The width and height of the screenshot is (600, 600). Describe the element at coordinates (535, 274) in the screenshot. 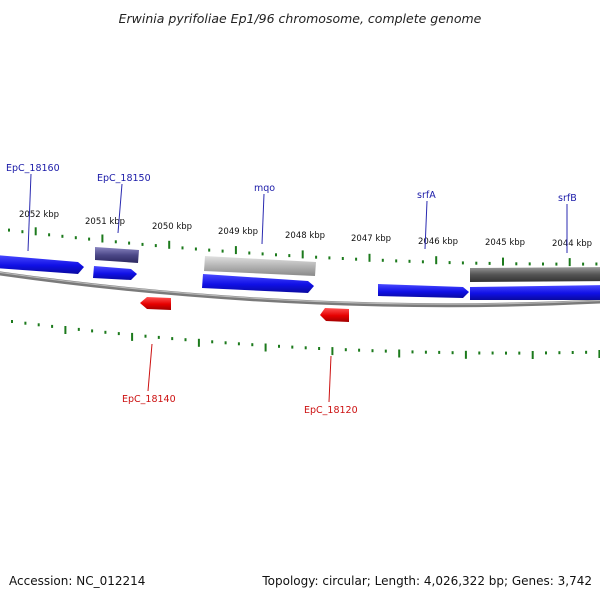

I see `feature-block-srfb` at that location.